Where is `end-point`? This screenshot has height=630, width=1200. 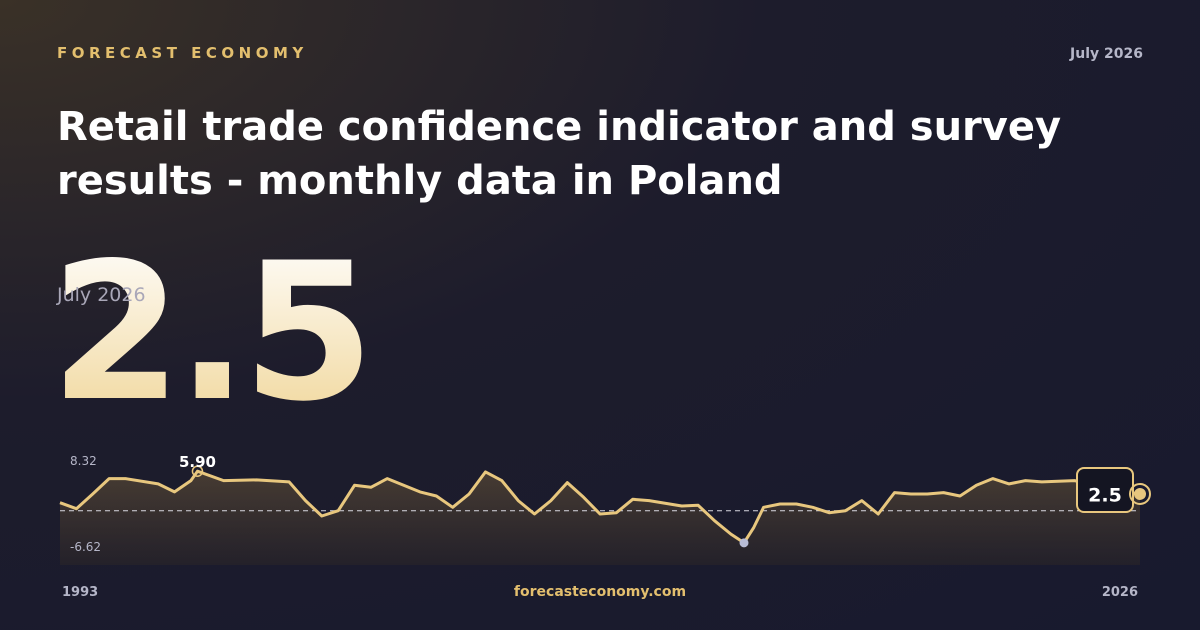
end-point is located at coordinates (1140, 493).